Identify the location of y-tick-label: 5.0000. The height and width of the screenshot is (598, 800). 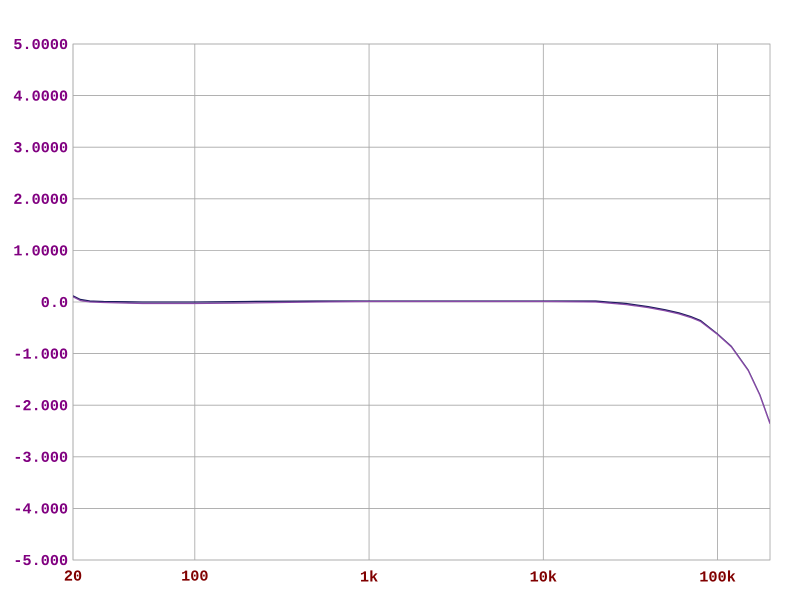
(41, 44).